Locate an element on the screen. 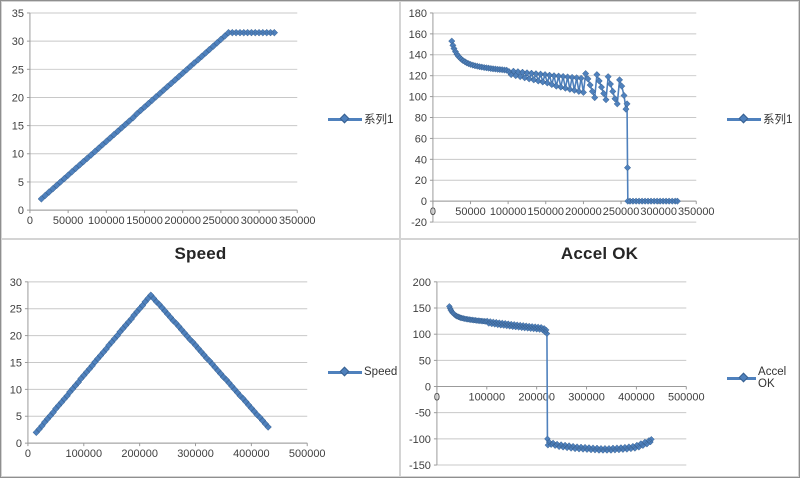 The width and height of the screenshot is (800, 478). svg-text: 140 is located at coordinates (418, 56).